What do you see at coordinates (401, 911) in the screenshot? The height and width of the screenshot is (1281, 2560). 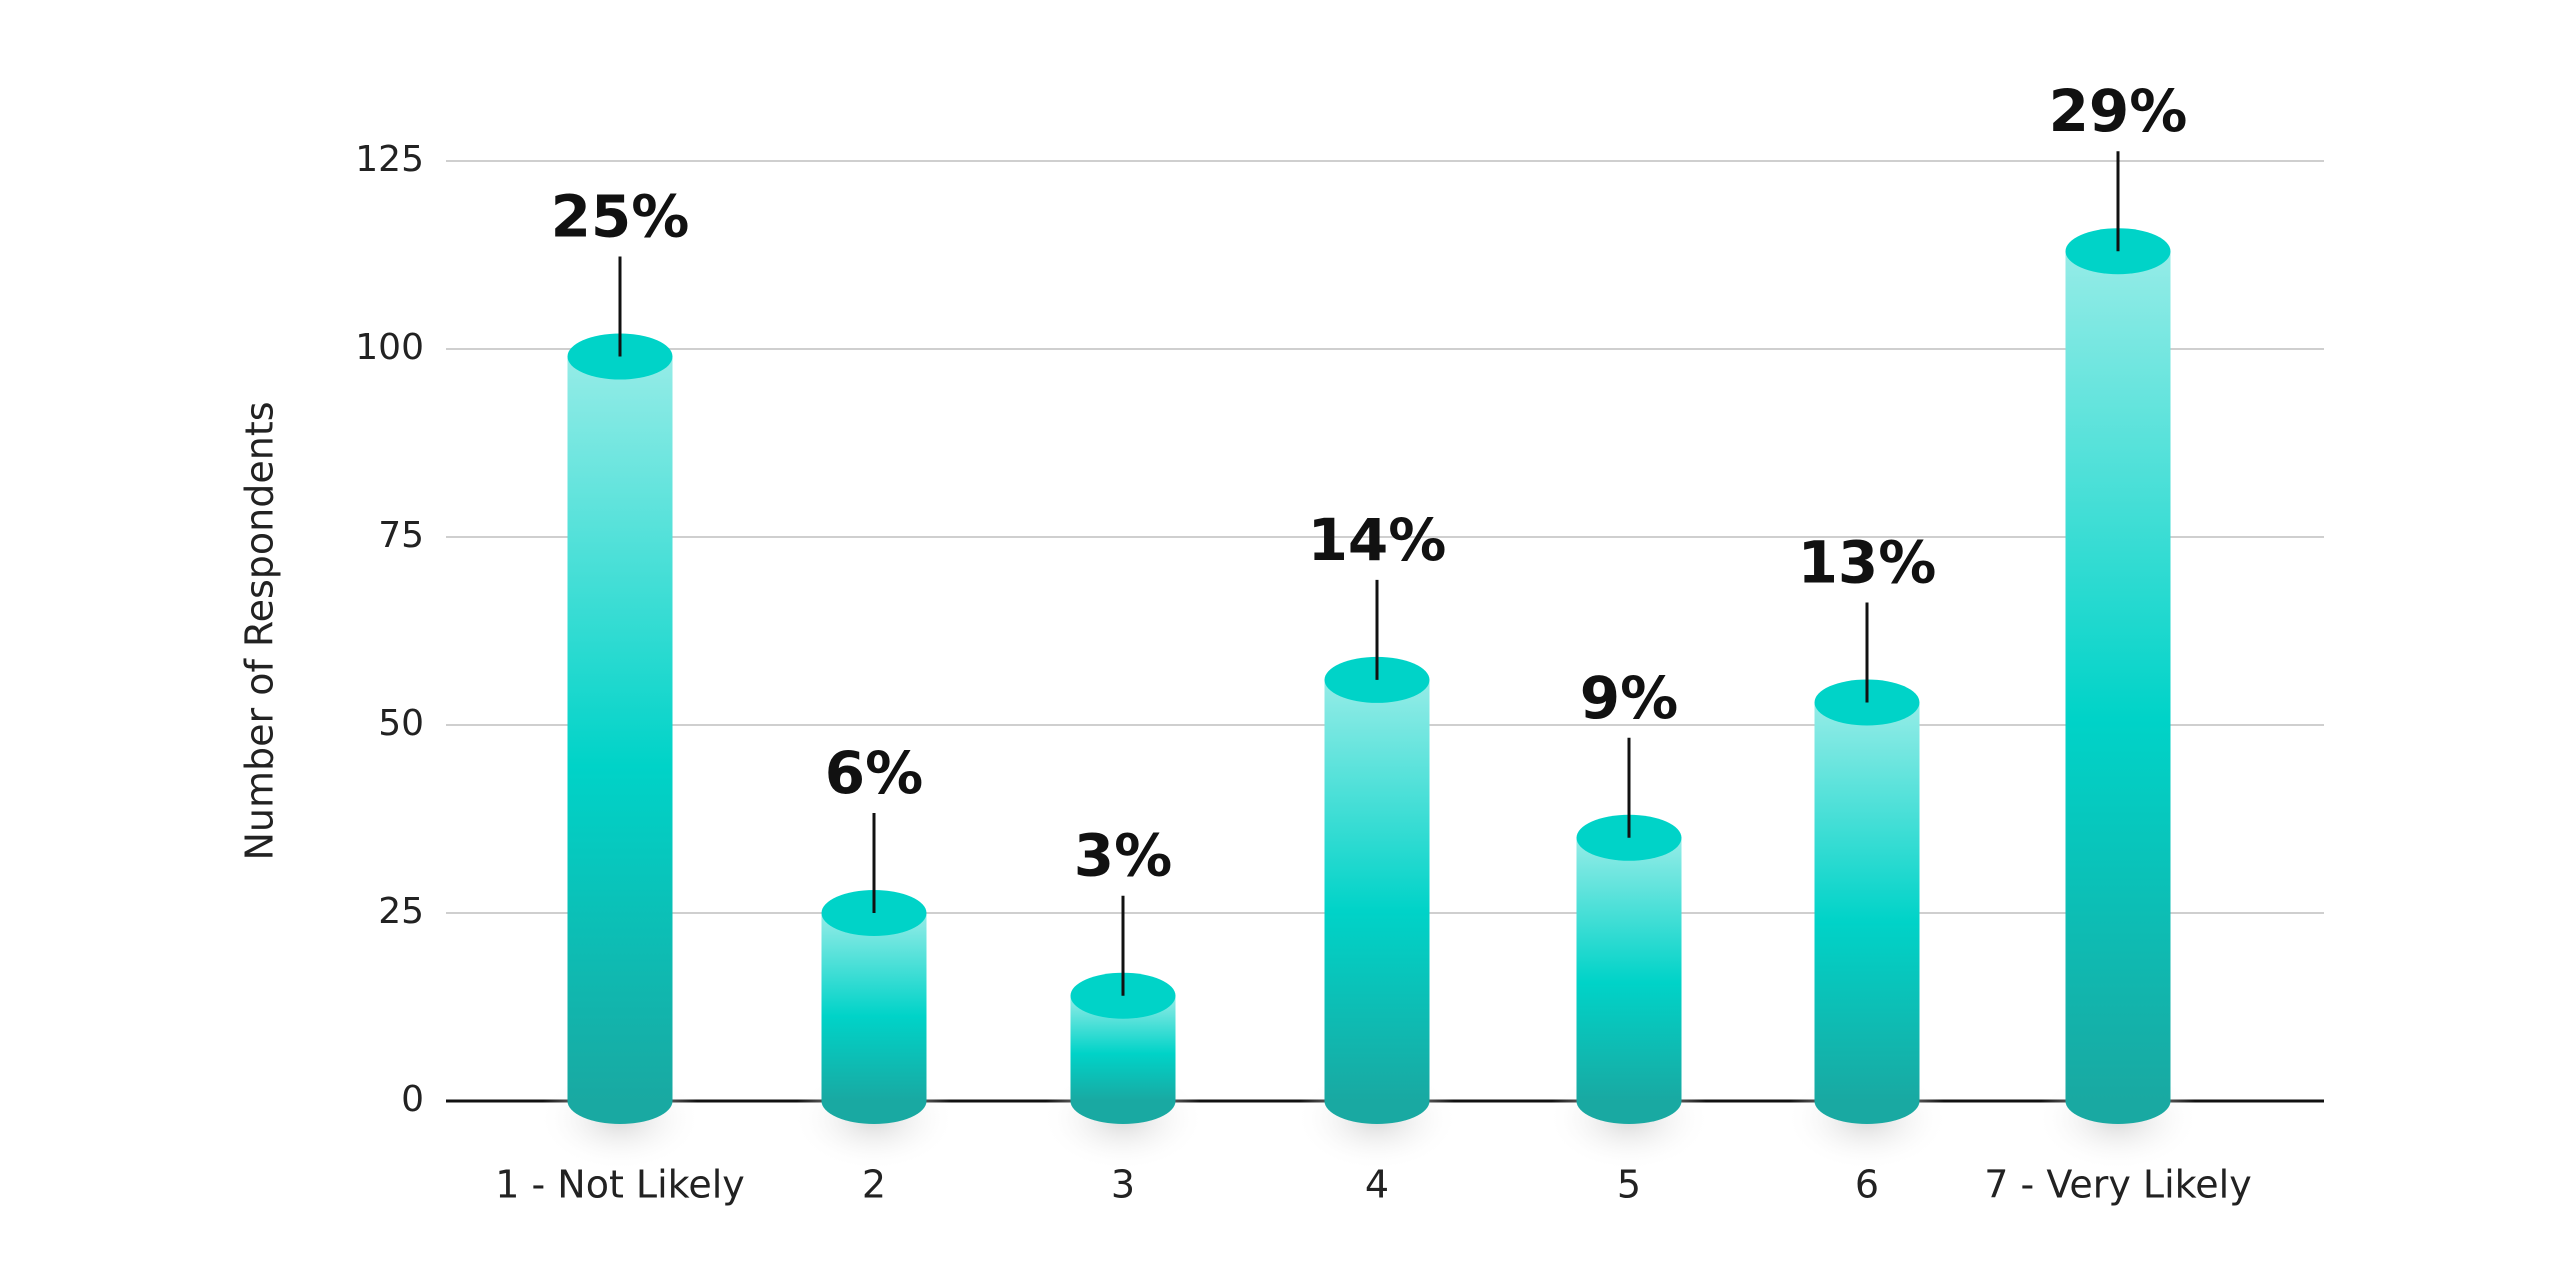 I see `y-tick-label: 25` at bounding box center [401, 911].